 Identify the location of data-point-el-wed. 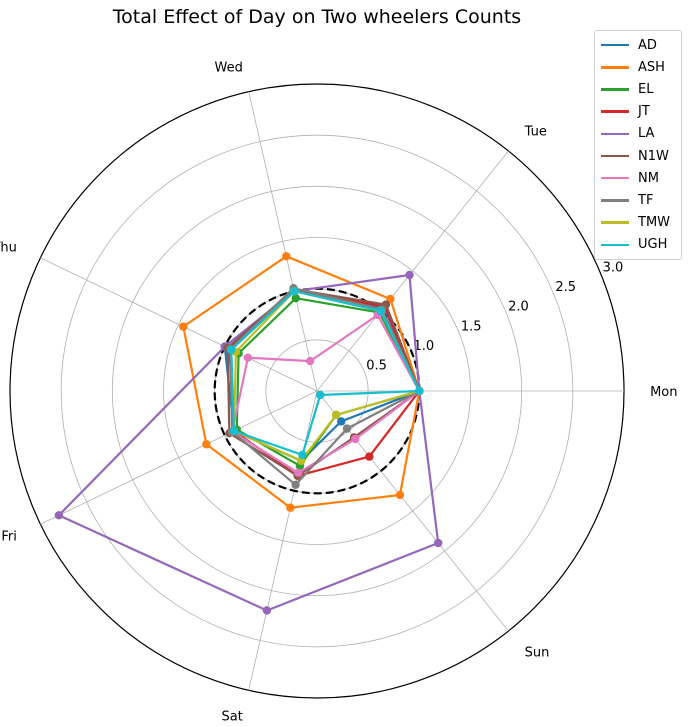
(296, 298).